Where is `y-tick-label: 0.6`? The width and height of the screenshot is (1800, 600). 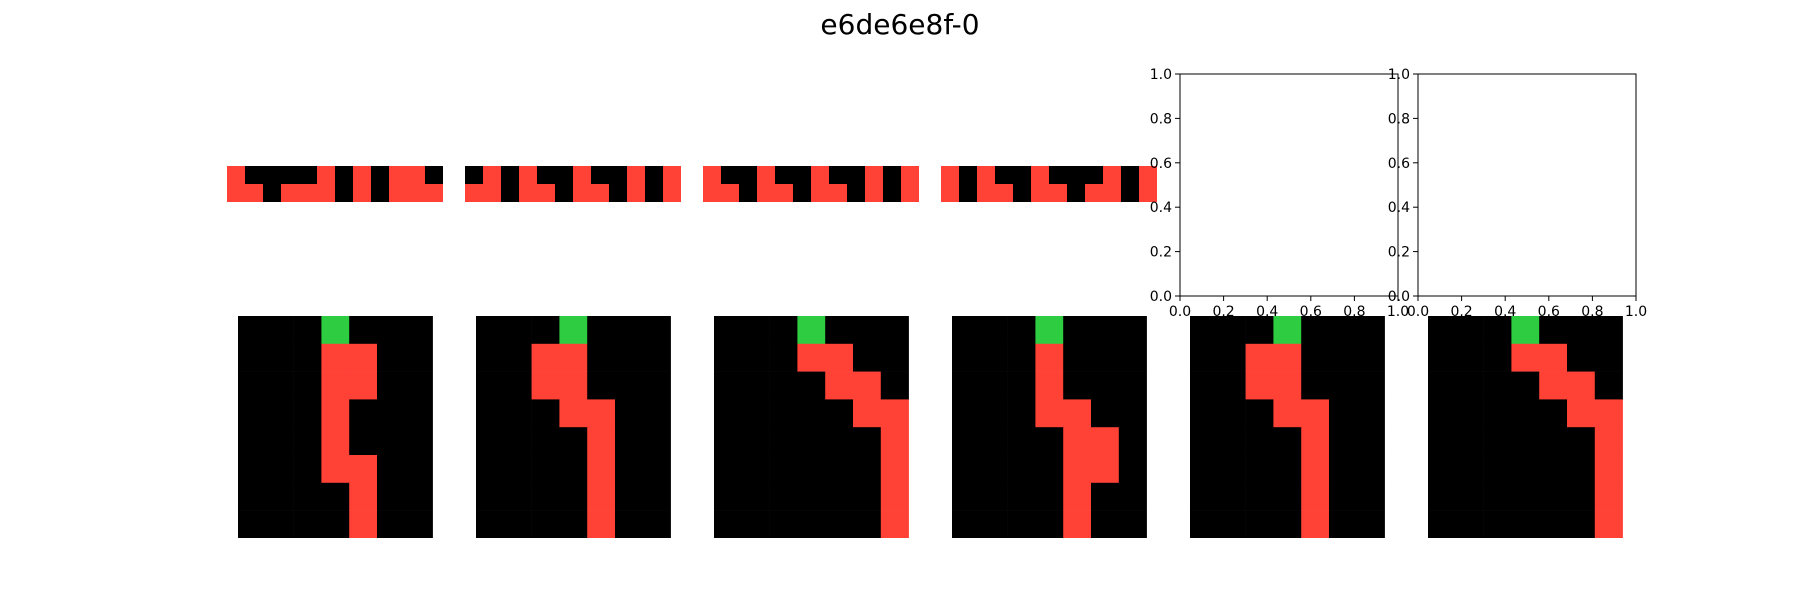
y-tick-label: 0.6 is located at coordinates (1161, 164).